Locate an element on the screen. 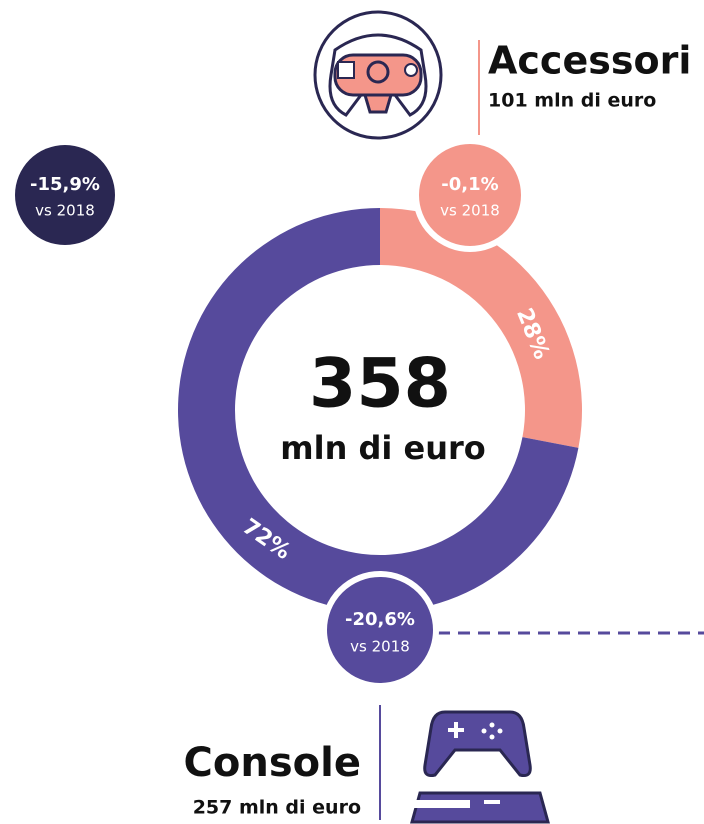  badge-change: -20,6% is located at coordinates (380, 619).